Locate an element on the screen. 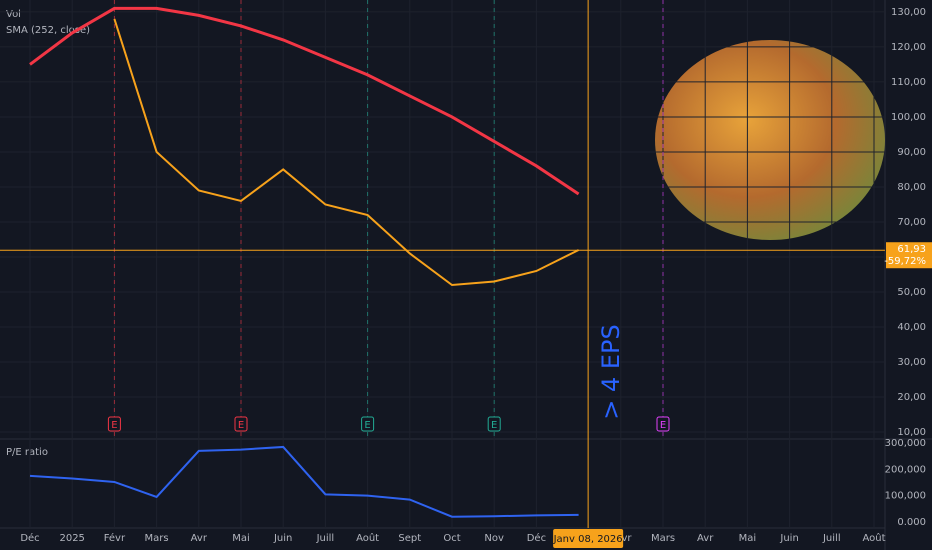 The image size is (932, 550). y-tick-label: 80,00 is located at coordinates (911, 187).